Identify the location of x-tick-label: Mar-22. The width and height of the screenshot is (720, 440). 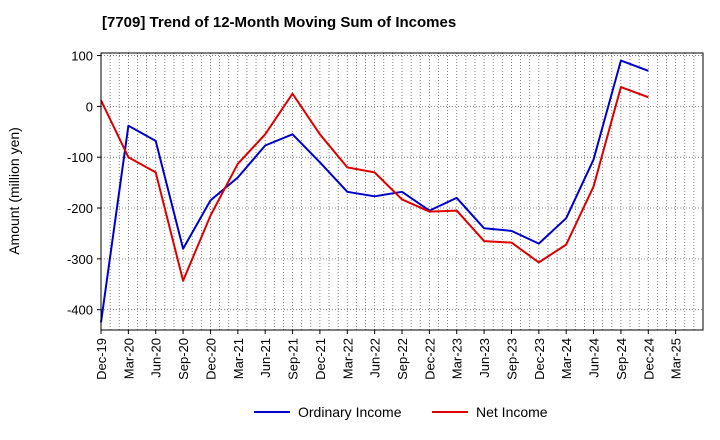
(347, 358).